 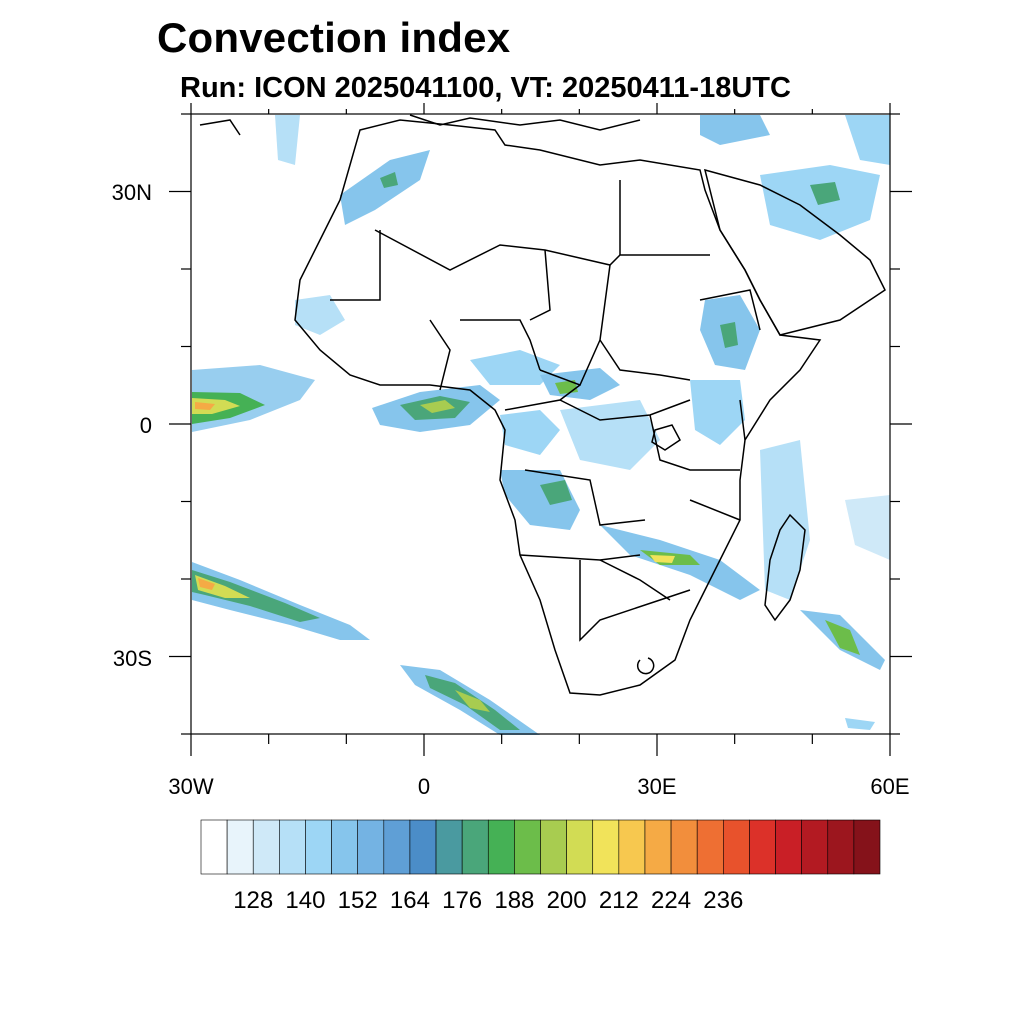 What do you see at coordinates (131, 192) in the screenshot?
I see `y-tick-label-30n: 30N` at bounding box center [131, 192].